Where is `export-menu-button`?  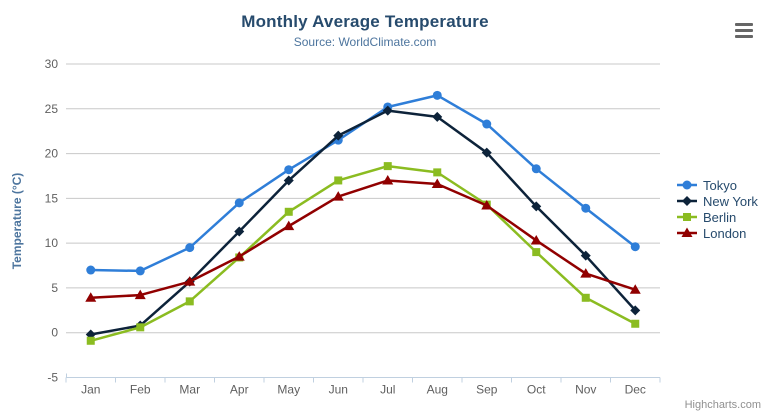
export-menu-button is located at coordinates (744, 30).